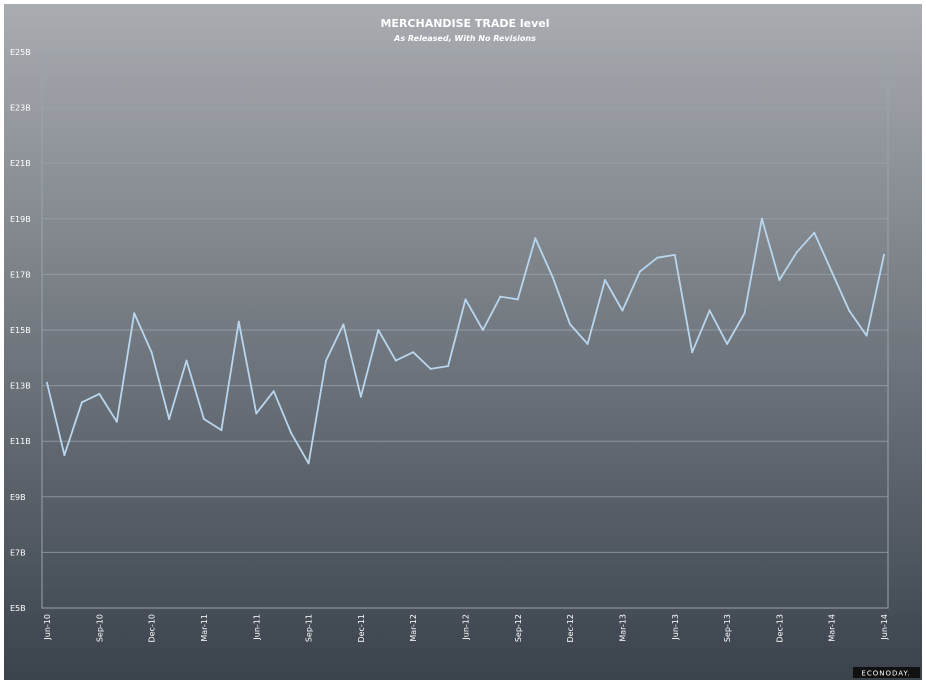  I want to click on x-tick-label: Jun-10, so click(47, 627).